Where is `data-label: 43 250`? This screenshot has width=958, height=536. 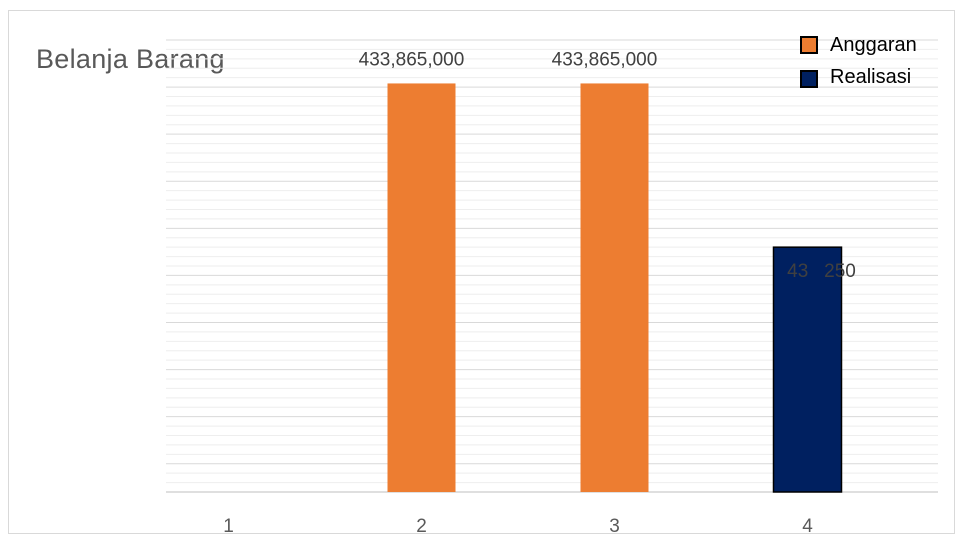 data-label: 43 250 is located at coordinates (821, 271).